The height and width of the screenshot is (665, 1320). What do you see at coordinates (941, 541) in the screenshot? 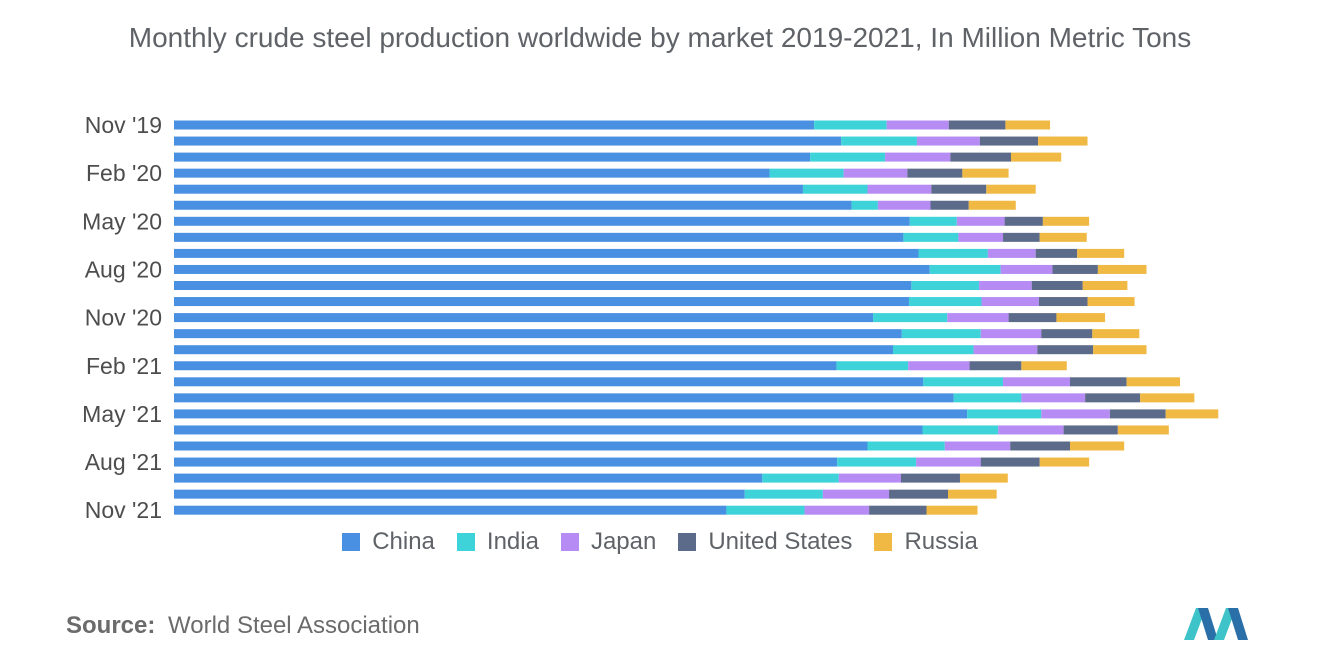
I see `legend-label-russia: Russia` at bounding box center [941, 541].